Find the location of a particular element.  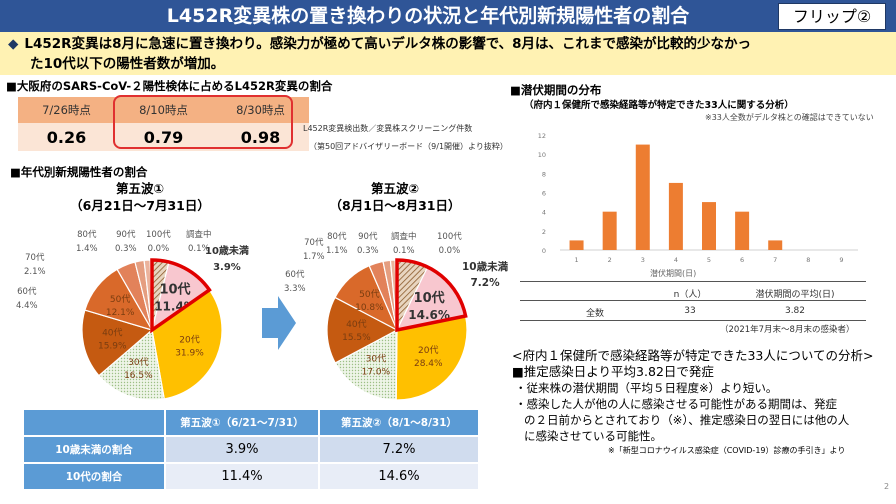

bar-y-tick: 10 is located at coordinates (542, 155).